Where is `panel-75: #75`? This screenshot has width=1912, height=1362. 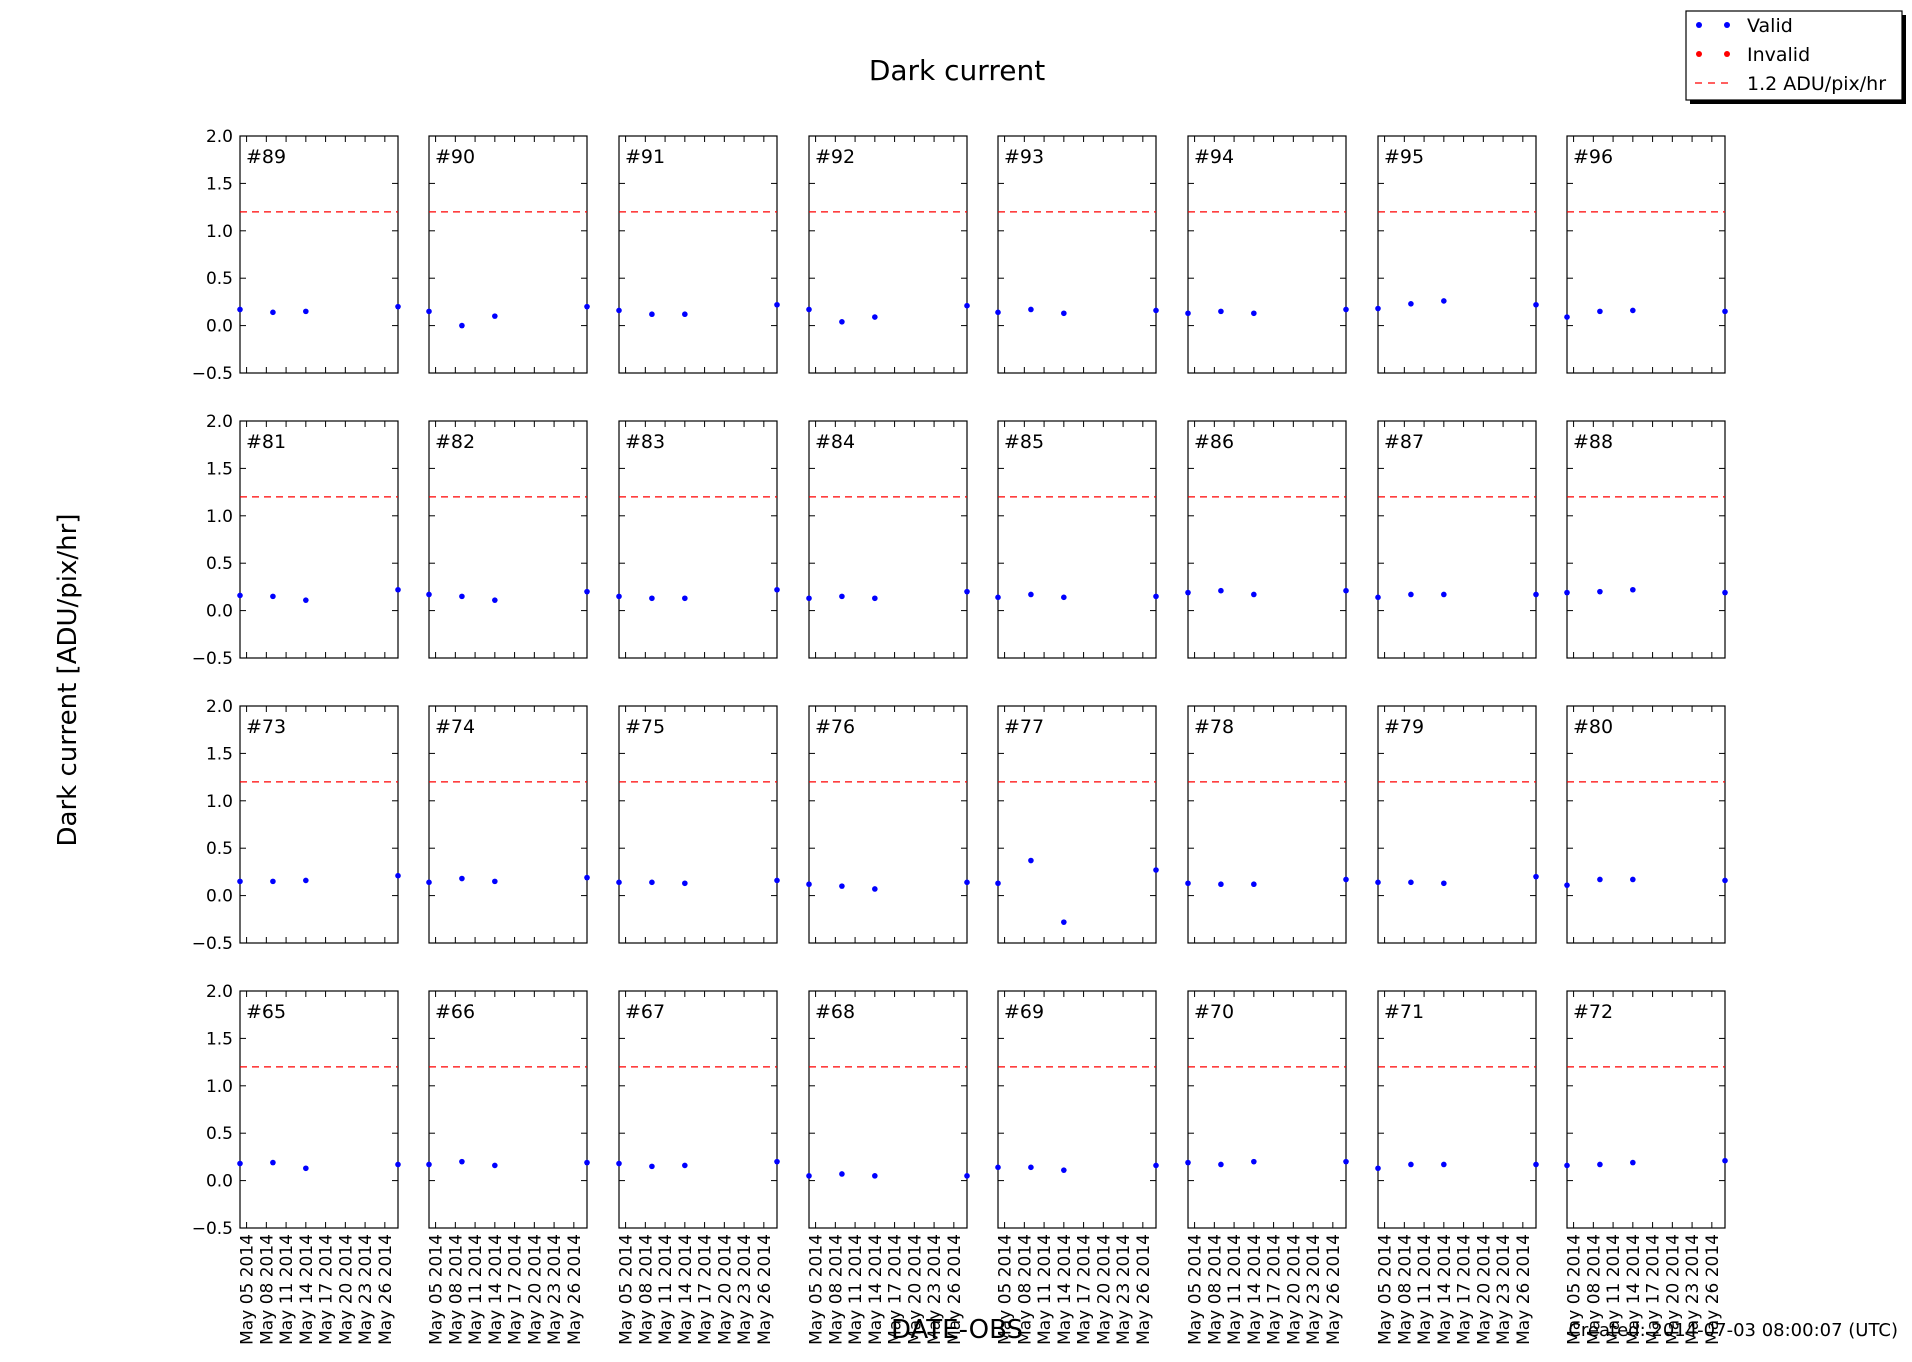 panel-75: #75 is located at coordinates (698, 824).